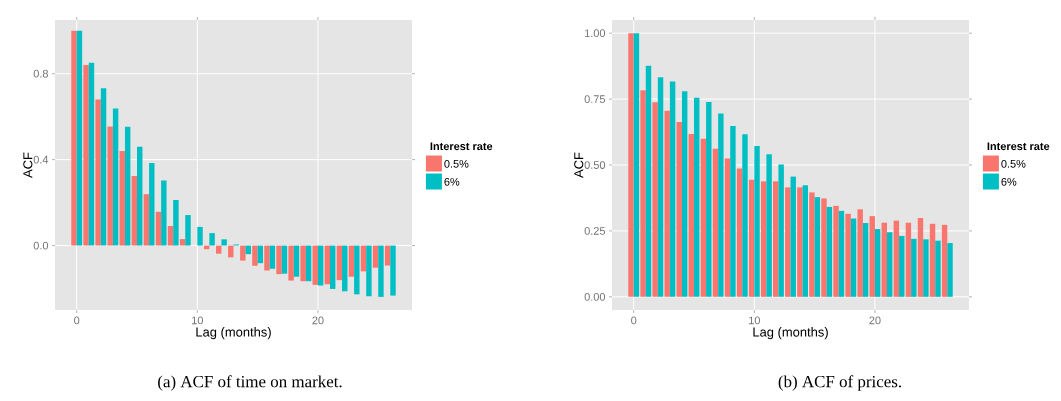 This screenshot has width=1061, height=401. Describe the element at coordinates (839, 383) in the screenshot. I see `text: (b) ACF of prices.` at that location.